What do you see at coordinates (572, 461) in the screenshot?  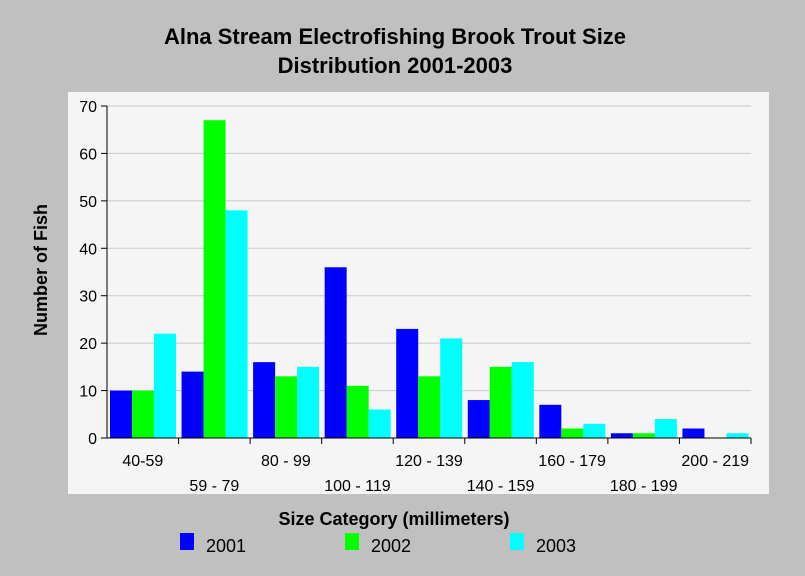 I see `x-tick-label: 160 - 179` at bounding box center [572, 461].